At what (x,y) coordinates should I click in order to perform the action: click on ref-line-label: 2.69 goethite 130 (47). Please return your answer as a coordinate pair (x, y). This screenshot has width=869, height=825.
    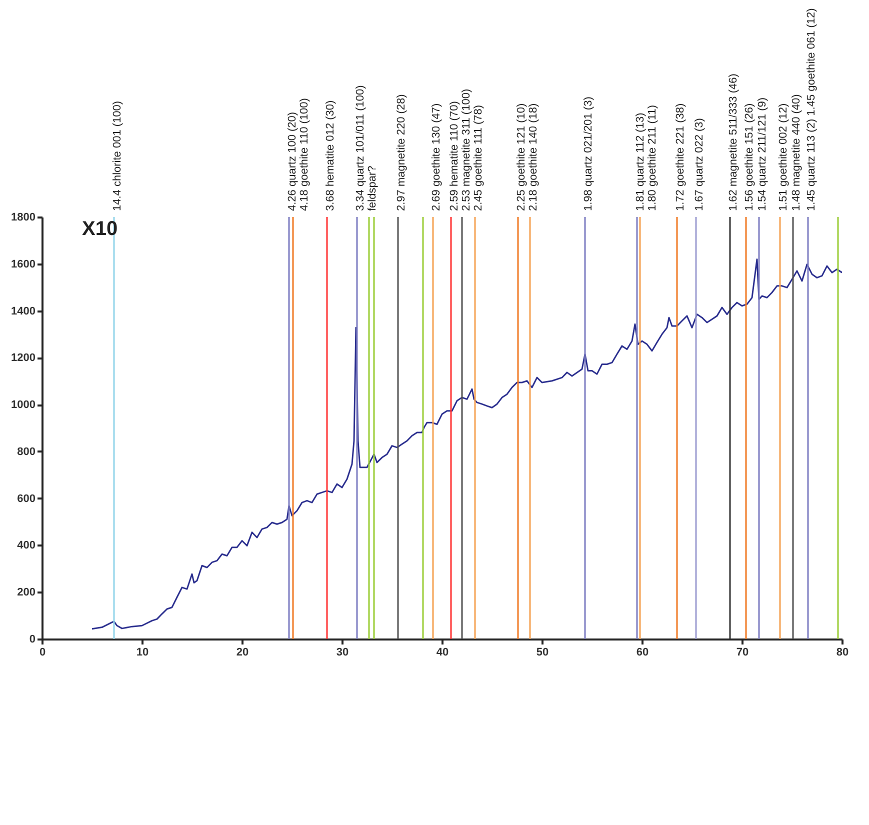
    Looking at the image, I should click on (436, 157).